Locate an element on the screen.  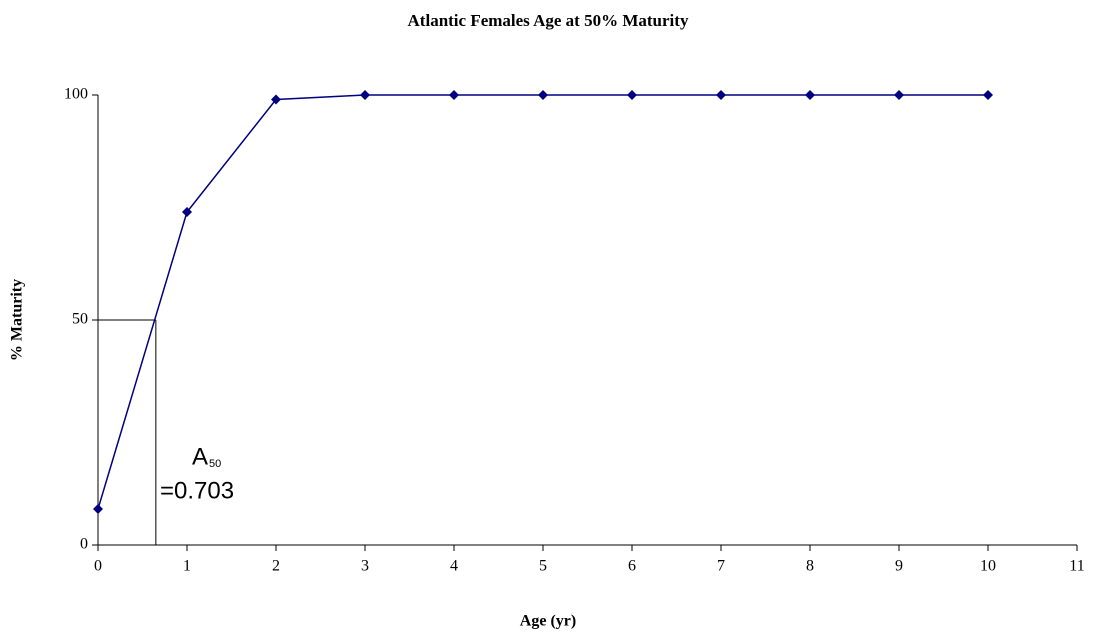
y-tick-label: 50 is located at coordinates (80, 319).